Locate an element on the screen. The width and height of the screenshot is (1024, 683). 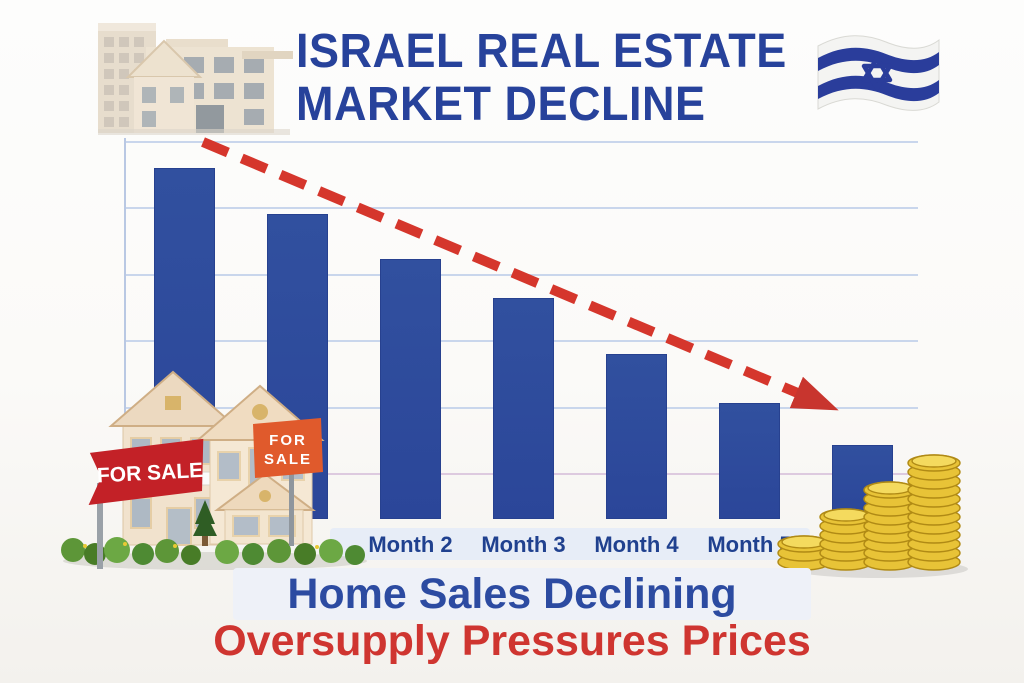
for-sale-sign-left: FOR SALE is located at coordinates (146, 471).